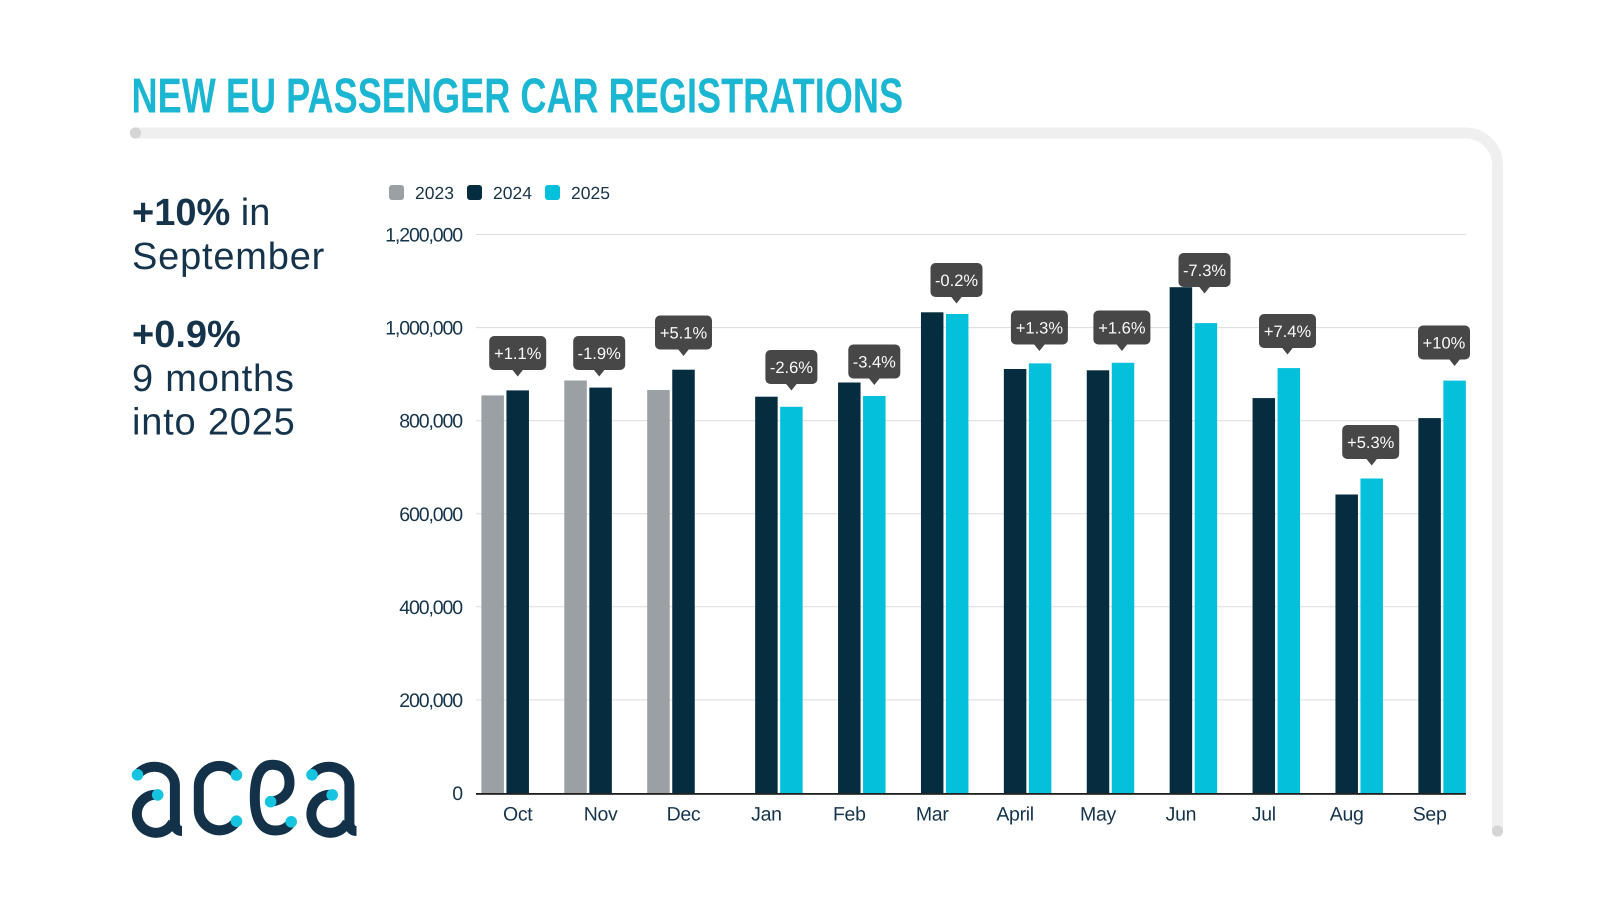 The height and width of the screenshot is (900, 1600). What do you see at coordinates (590, 193) in the screenshot?
I see `svg-text: 2025` at bounding box center [590, 193].